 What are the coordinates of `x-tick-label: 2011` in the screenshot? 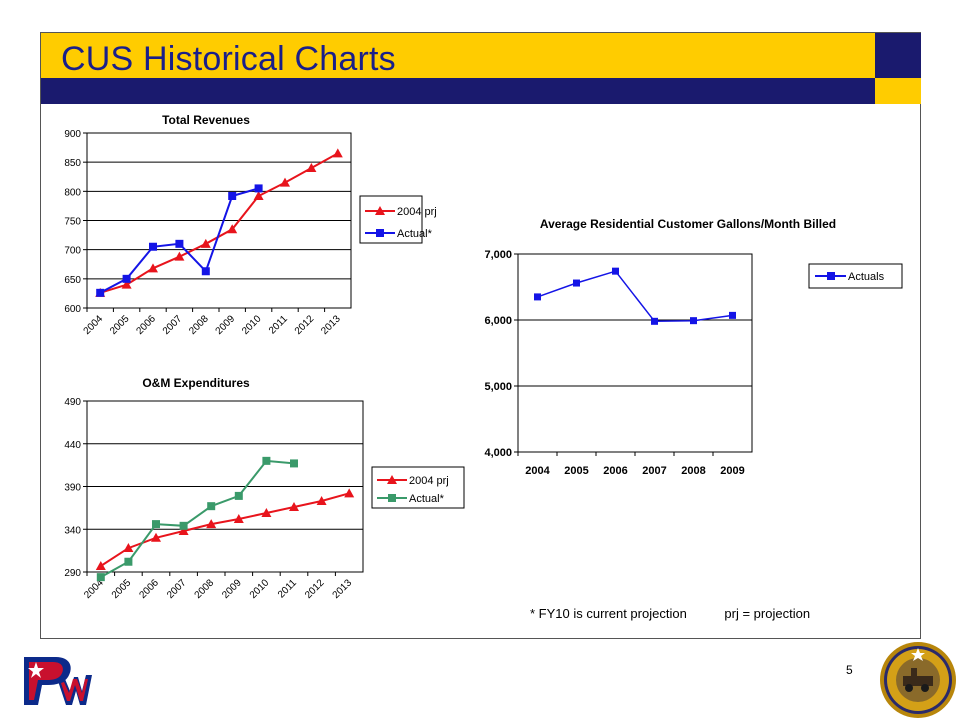 It's located at (278, 324).